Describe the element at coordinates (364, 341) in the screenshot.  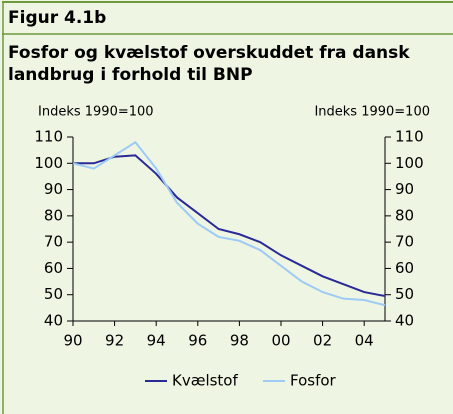
I see `x-tick-label: 04` at that location.